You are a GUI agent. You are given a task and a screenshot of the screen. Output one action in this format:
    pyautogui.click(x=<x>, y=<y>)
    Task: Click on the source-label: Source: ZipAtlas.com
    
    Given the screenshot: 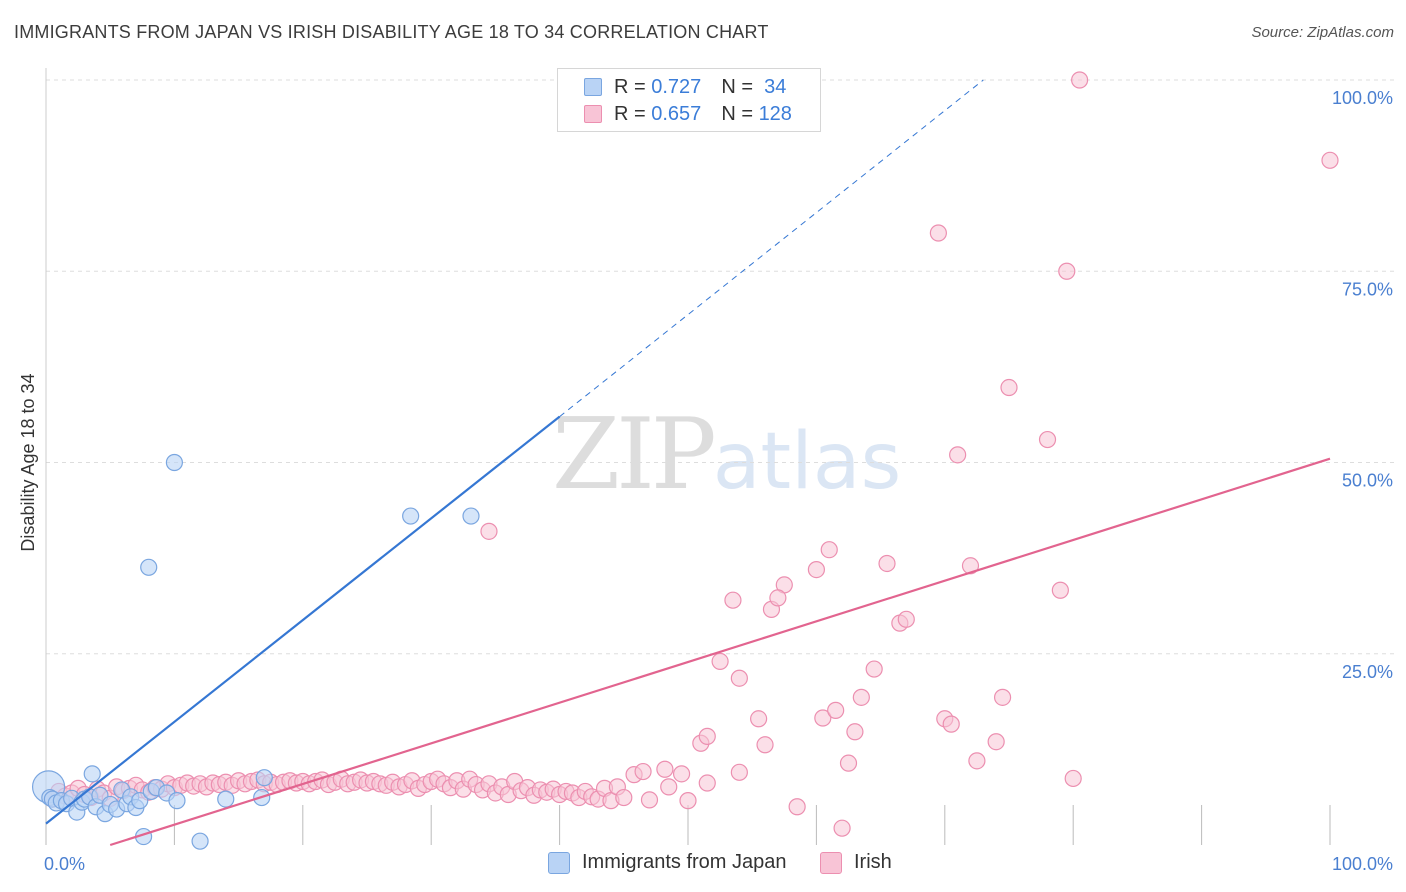 What is the action you would take?
    pyautogui.click(x=1322, y=32)
    